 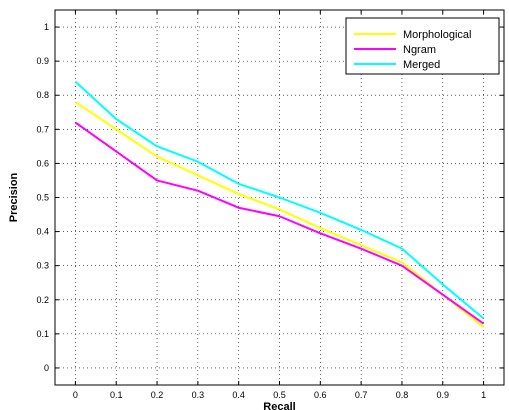 What do you see at coordinates (279, 405) in the screenshot?
I see `x-axis-label: Recall` at bounding box center [279, 405].